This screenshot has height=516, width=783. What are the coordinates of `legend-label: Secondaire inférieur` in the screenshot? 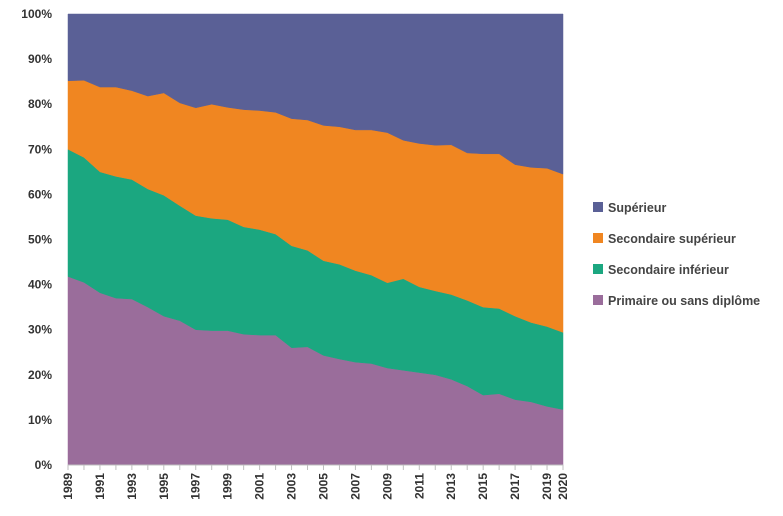 It's located at (668, 270).